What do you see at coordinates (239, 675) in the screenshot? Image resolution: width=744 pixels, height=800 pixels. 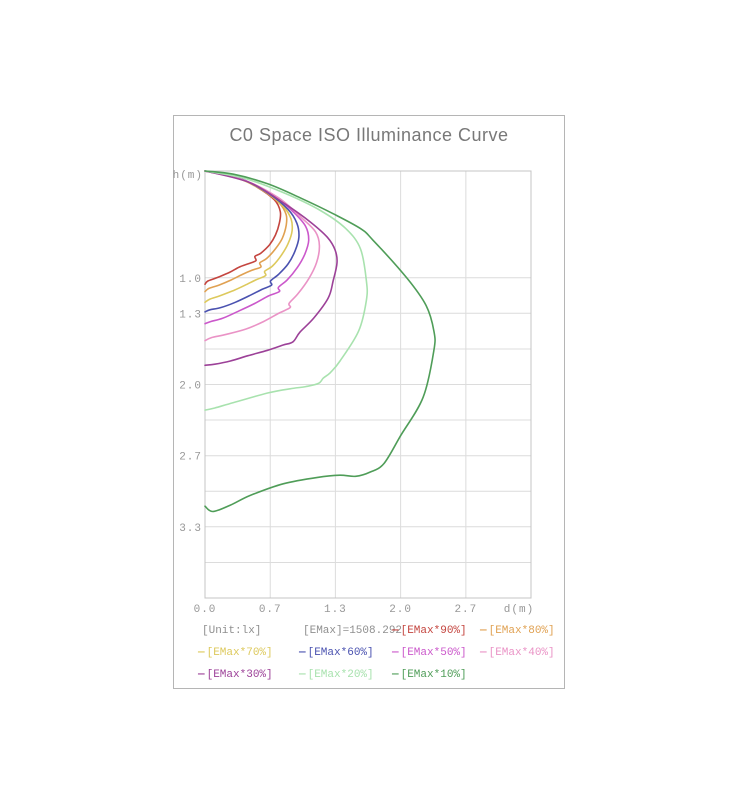 I see `legend-series-label: [EMax*30%]` at bounding box center [239, 675].